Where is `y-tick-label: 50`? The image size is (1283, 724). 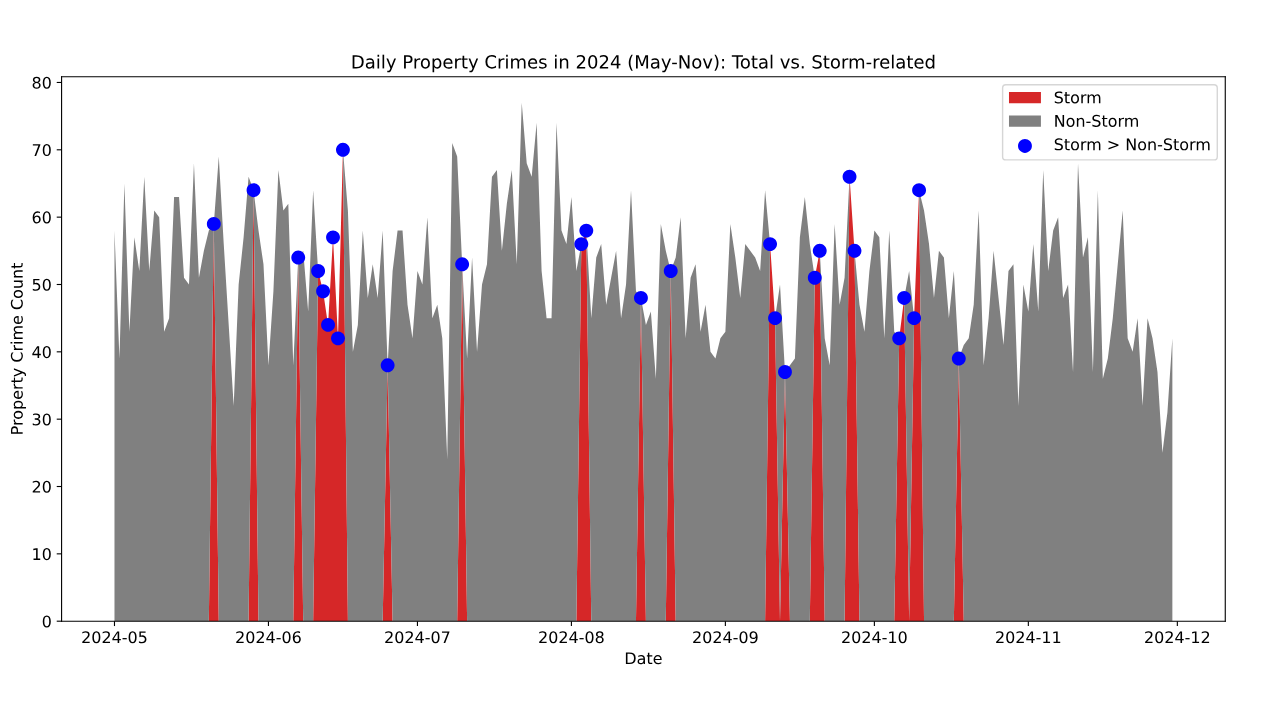
y-tick-label: 50 is located at coordinates (41, 284).